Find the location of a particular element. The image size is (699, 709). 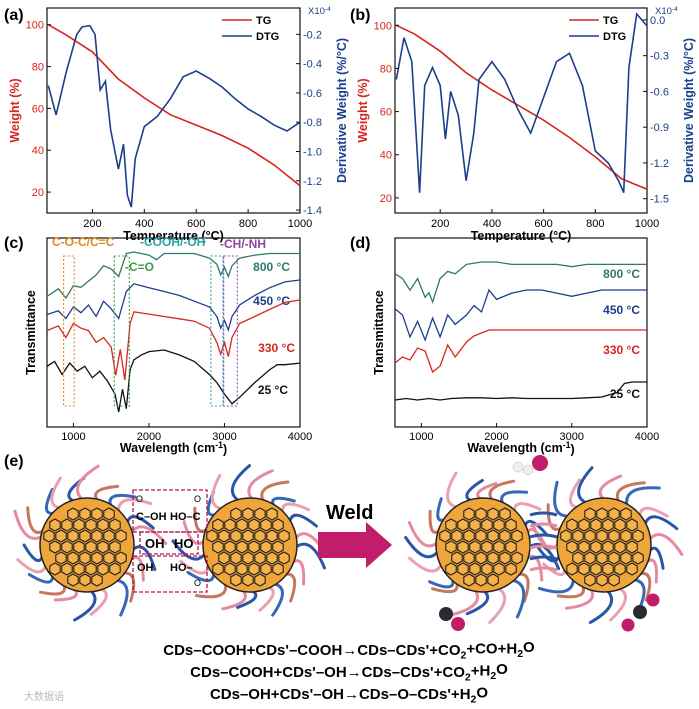

series-line-330c is located at coordinates (520, 351).